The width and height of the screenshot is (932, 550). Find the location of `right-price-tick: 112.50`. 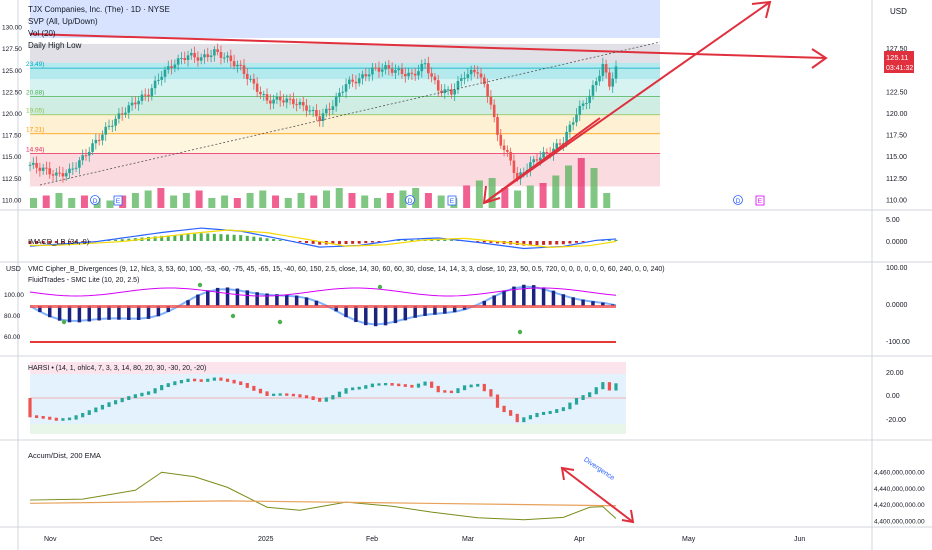

right-price-tick: 112.50 is located at coordinates (896, 179).